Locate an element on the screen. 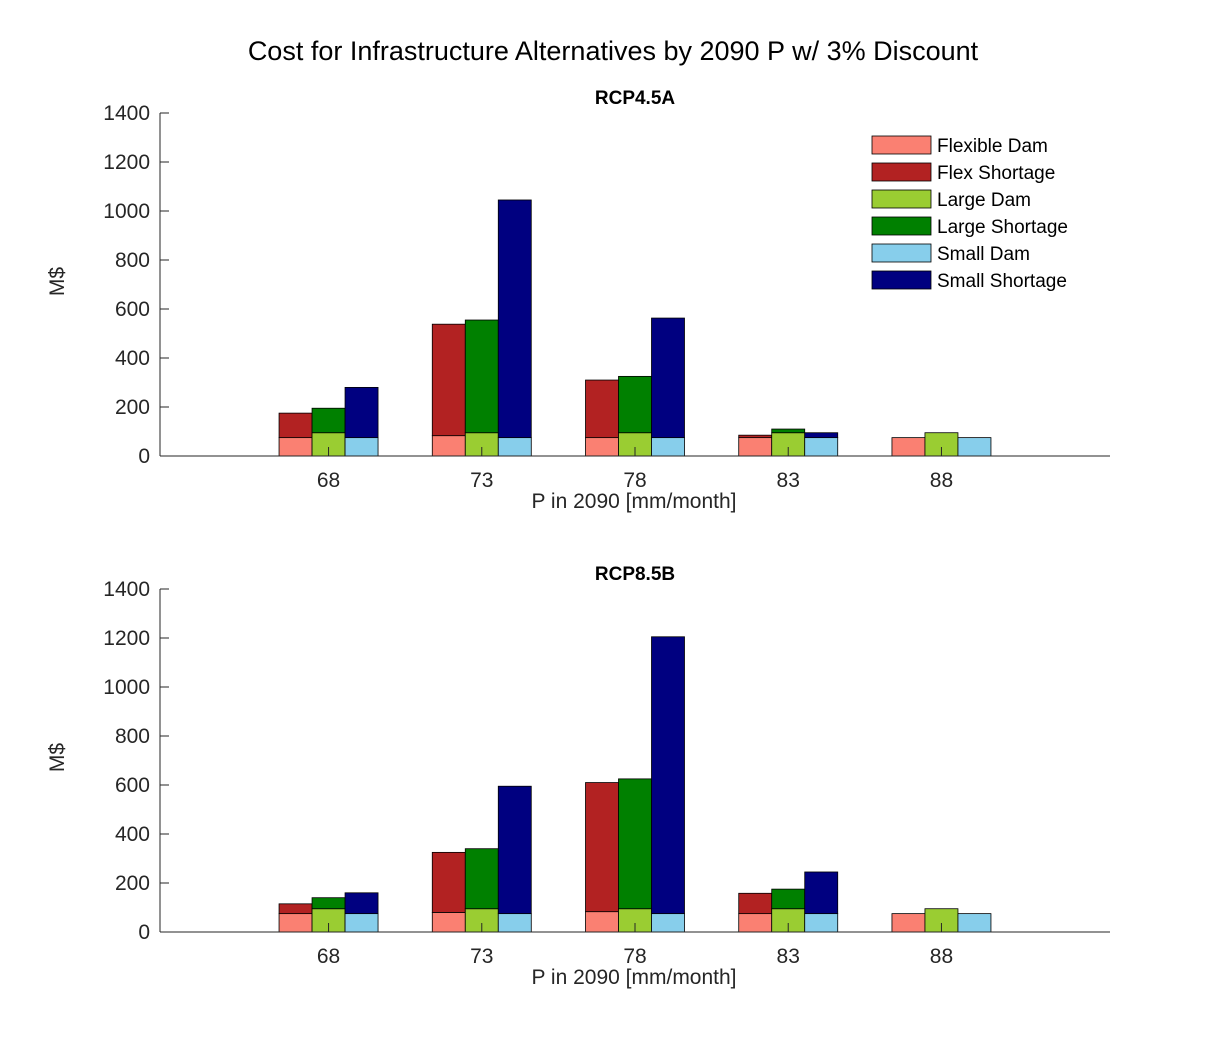 The width and height of the screenshot is (1226, 1042). legend-label: Small Dam is located at coordinates (983, 254).